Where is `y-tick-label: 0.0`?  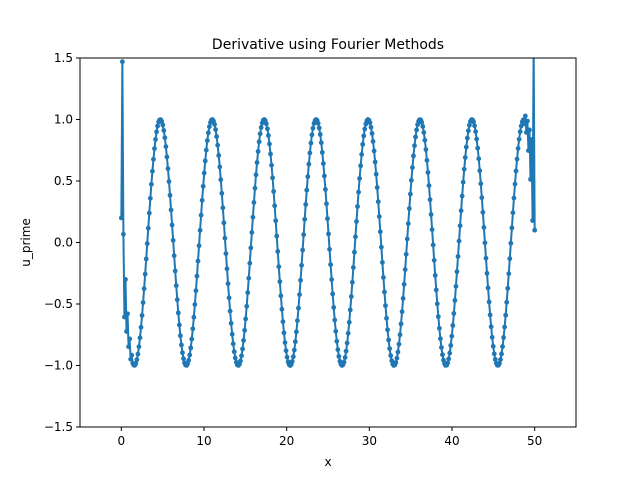 y-tick-label: 0.0 is located at coordinates (63, 243).